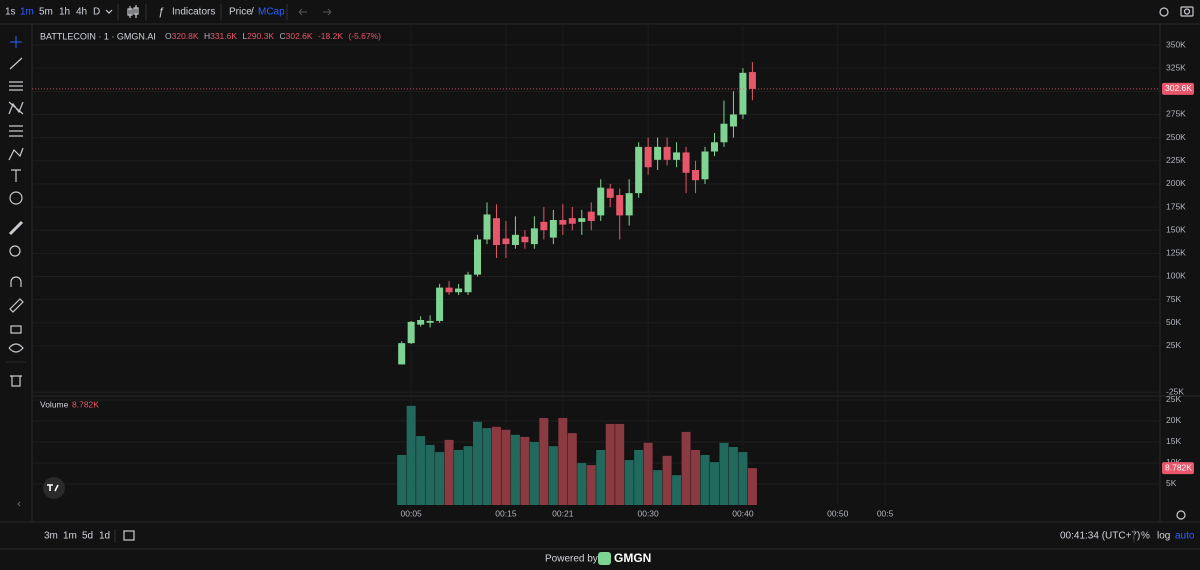 The height and width of the screenshot is (570, 1200). What do you see at coordinates (16, 329) in the screenshot?
I see `lock-tool` at bounding box center [16, 329].